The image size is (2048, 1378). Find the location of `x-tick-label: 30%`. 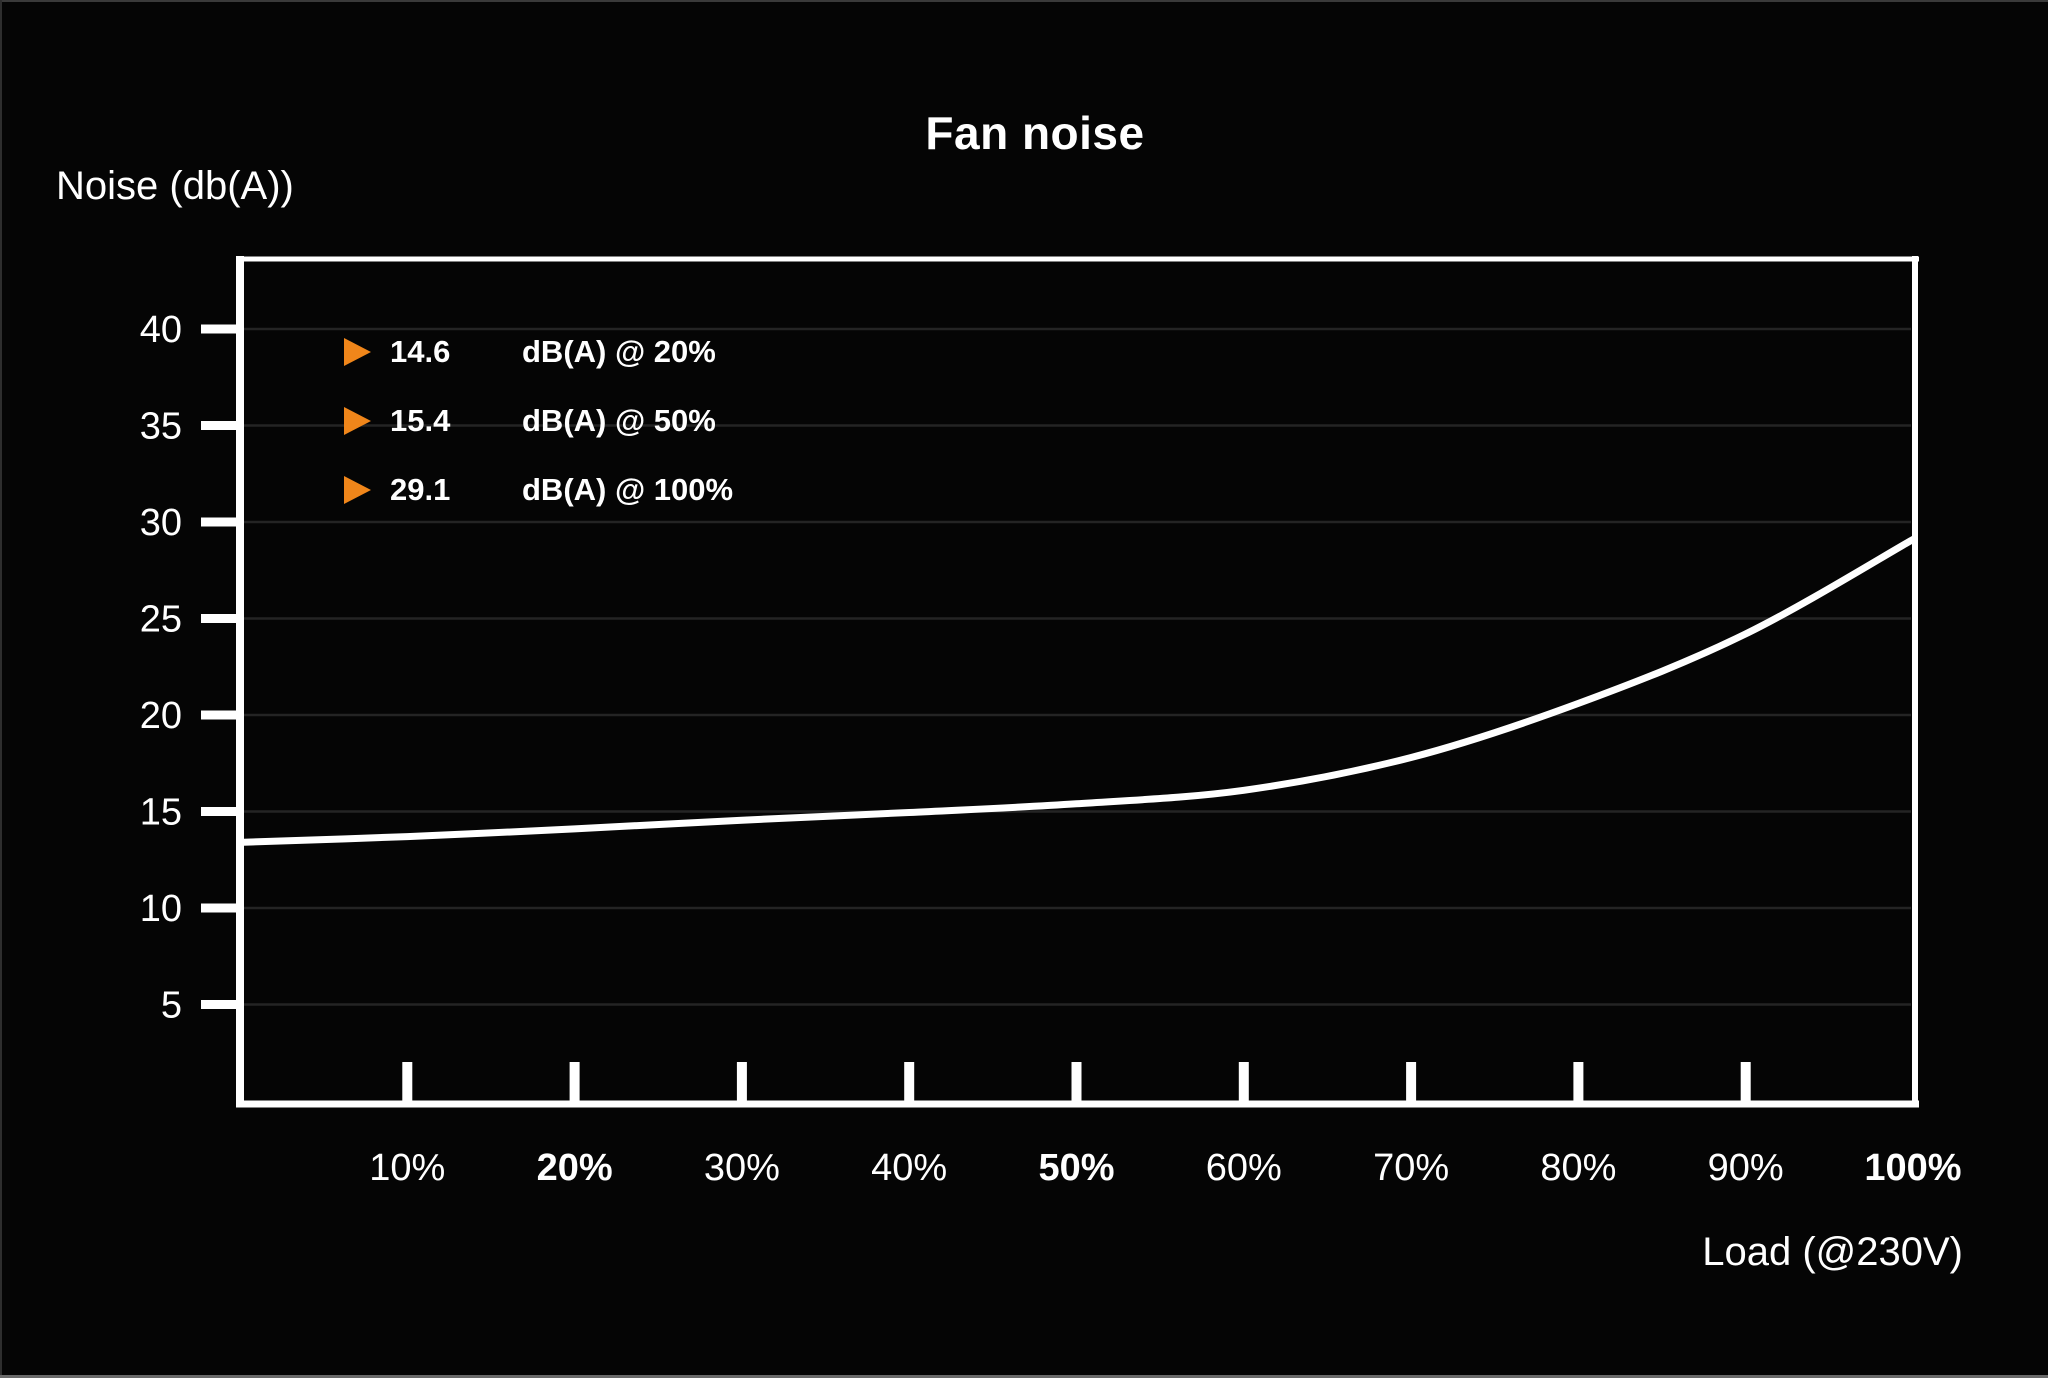

x-tick-label: 30% is located at coordinates (742, 1168).